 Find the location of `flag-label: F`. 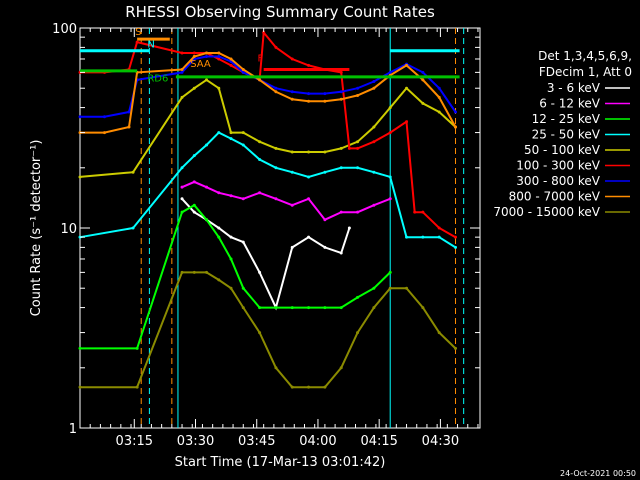

flag-label: F is located at coordinates (261, 58).